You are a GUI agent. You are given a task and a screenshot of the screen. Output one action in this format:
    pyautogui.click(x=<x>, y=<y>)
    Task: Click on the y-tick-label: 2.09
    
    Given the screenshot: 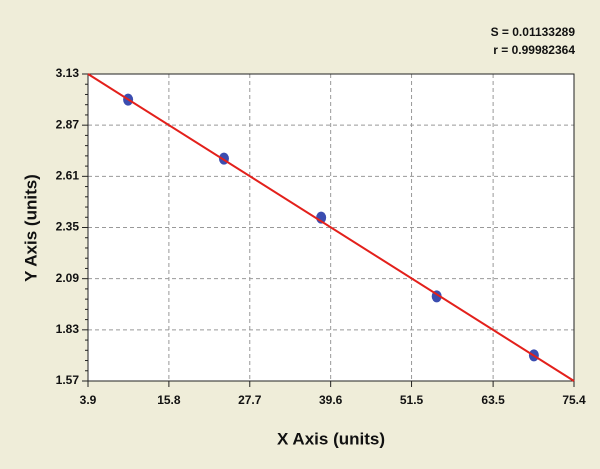 What is the action you would take?
    pyautogui.click(x=68, y=278)
    